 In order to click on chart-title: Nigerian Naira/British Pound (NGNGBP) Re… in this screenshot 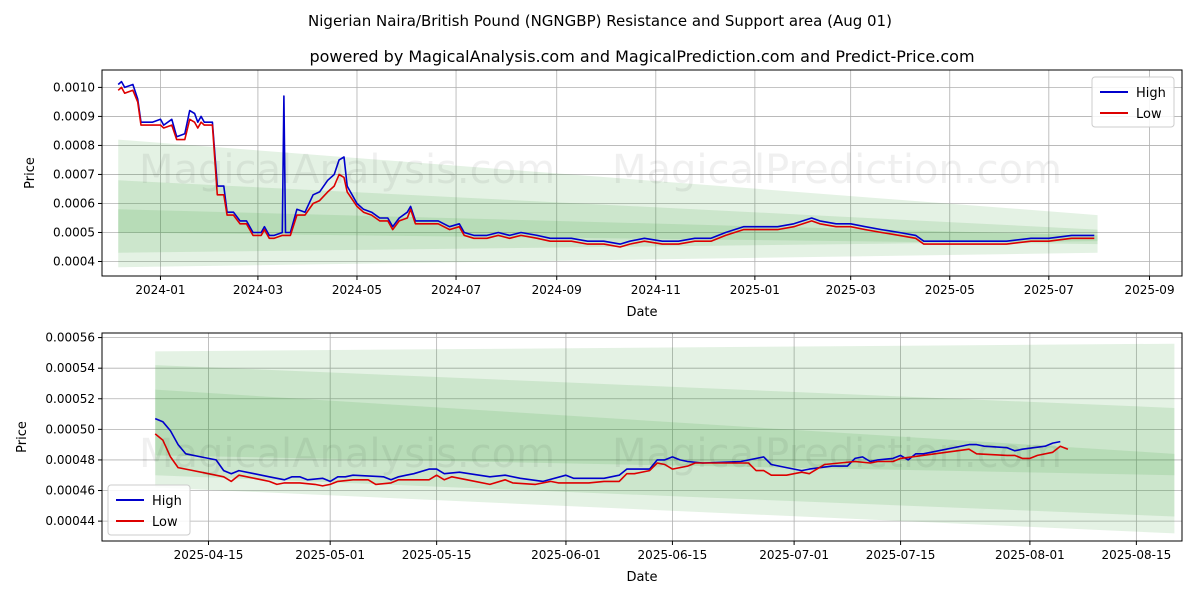, I will do `click(600, 21)`.